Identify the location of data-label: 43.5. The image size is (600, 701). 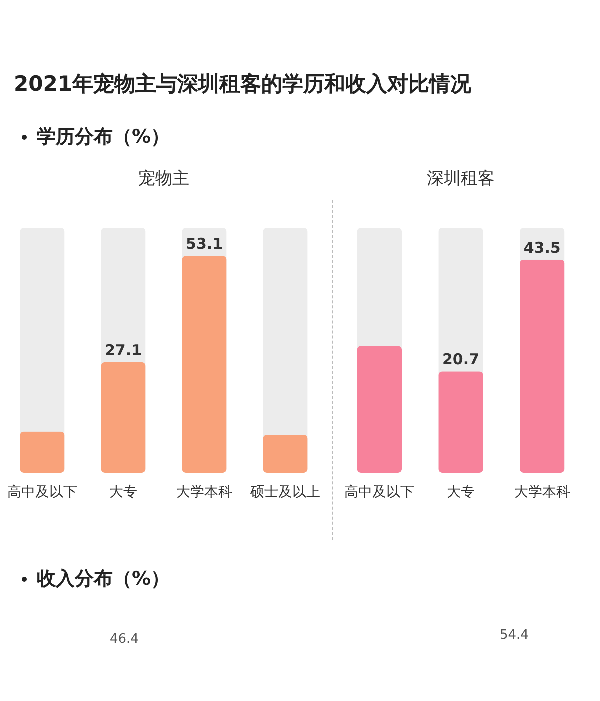
(542, 247).